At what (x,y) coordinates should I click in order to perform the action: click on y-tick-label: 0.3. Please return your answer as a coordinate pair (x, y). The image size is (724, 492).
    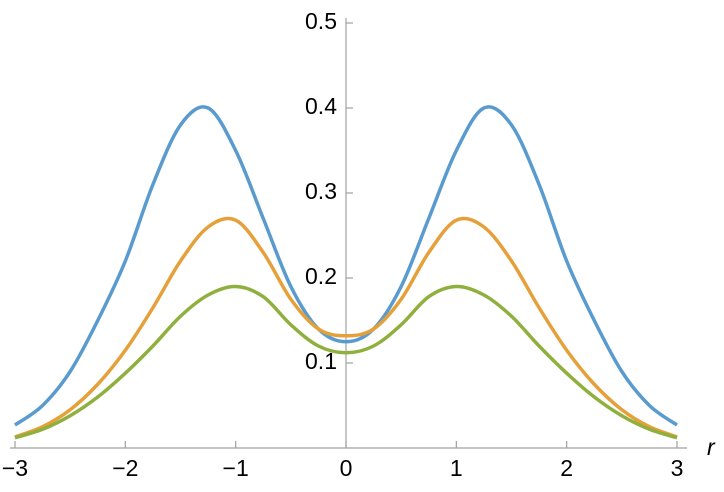
    Looking at the image, I should click on (321, 191).